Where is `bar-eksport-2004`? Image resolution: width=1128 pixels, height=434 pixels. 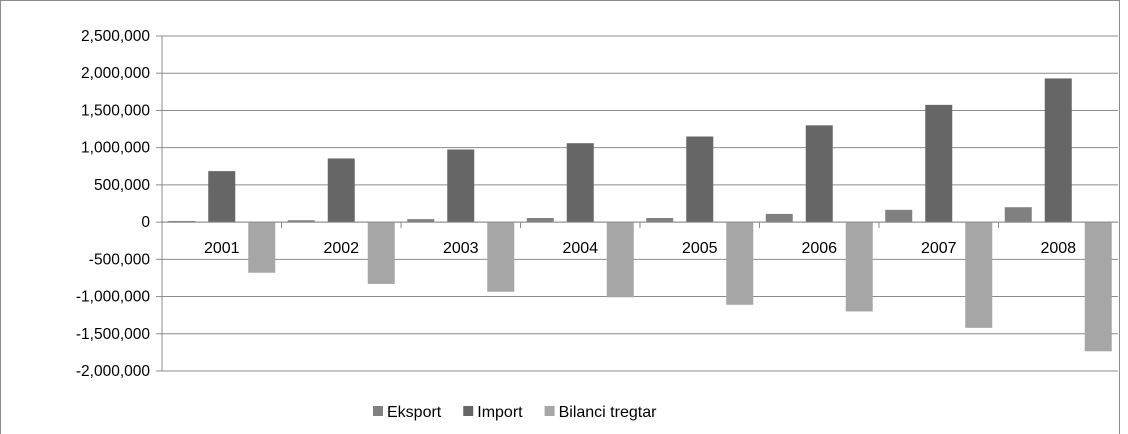 bar-eksport-2004 is located at coordinates (540, 220).